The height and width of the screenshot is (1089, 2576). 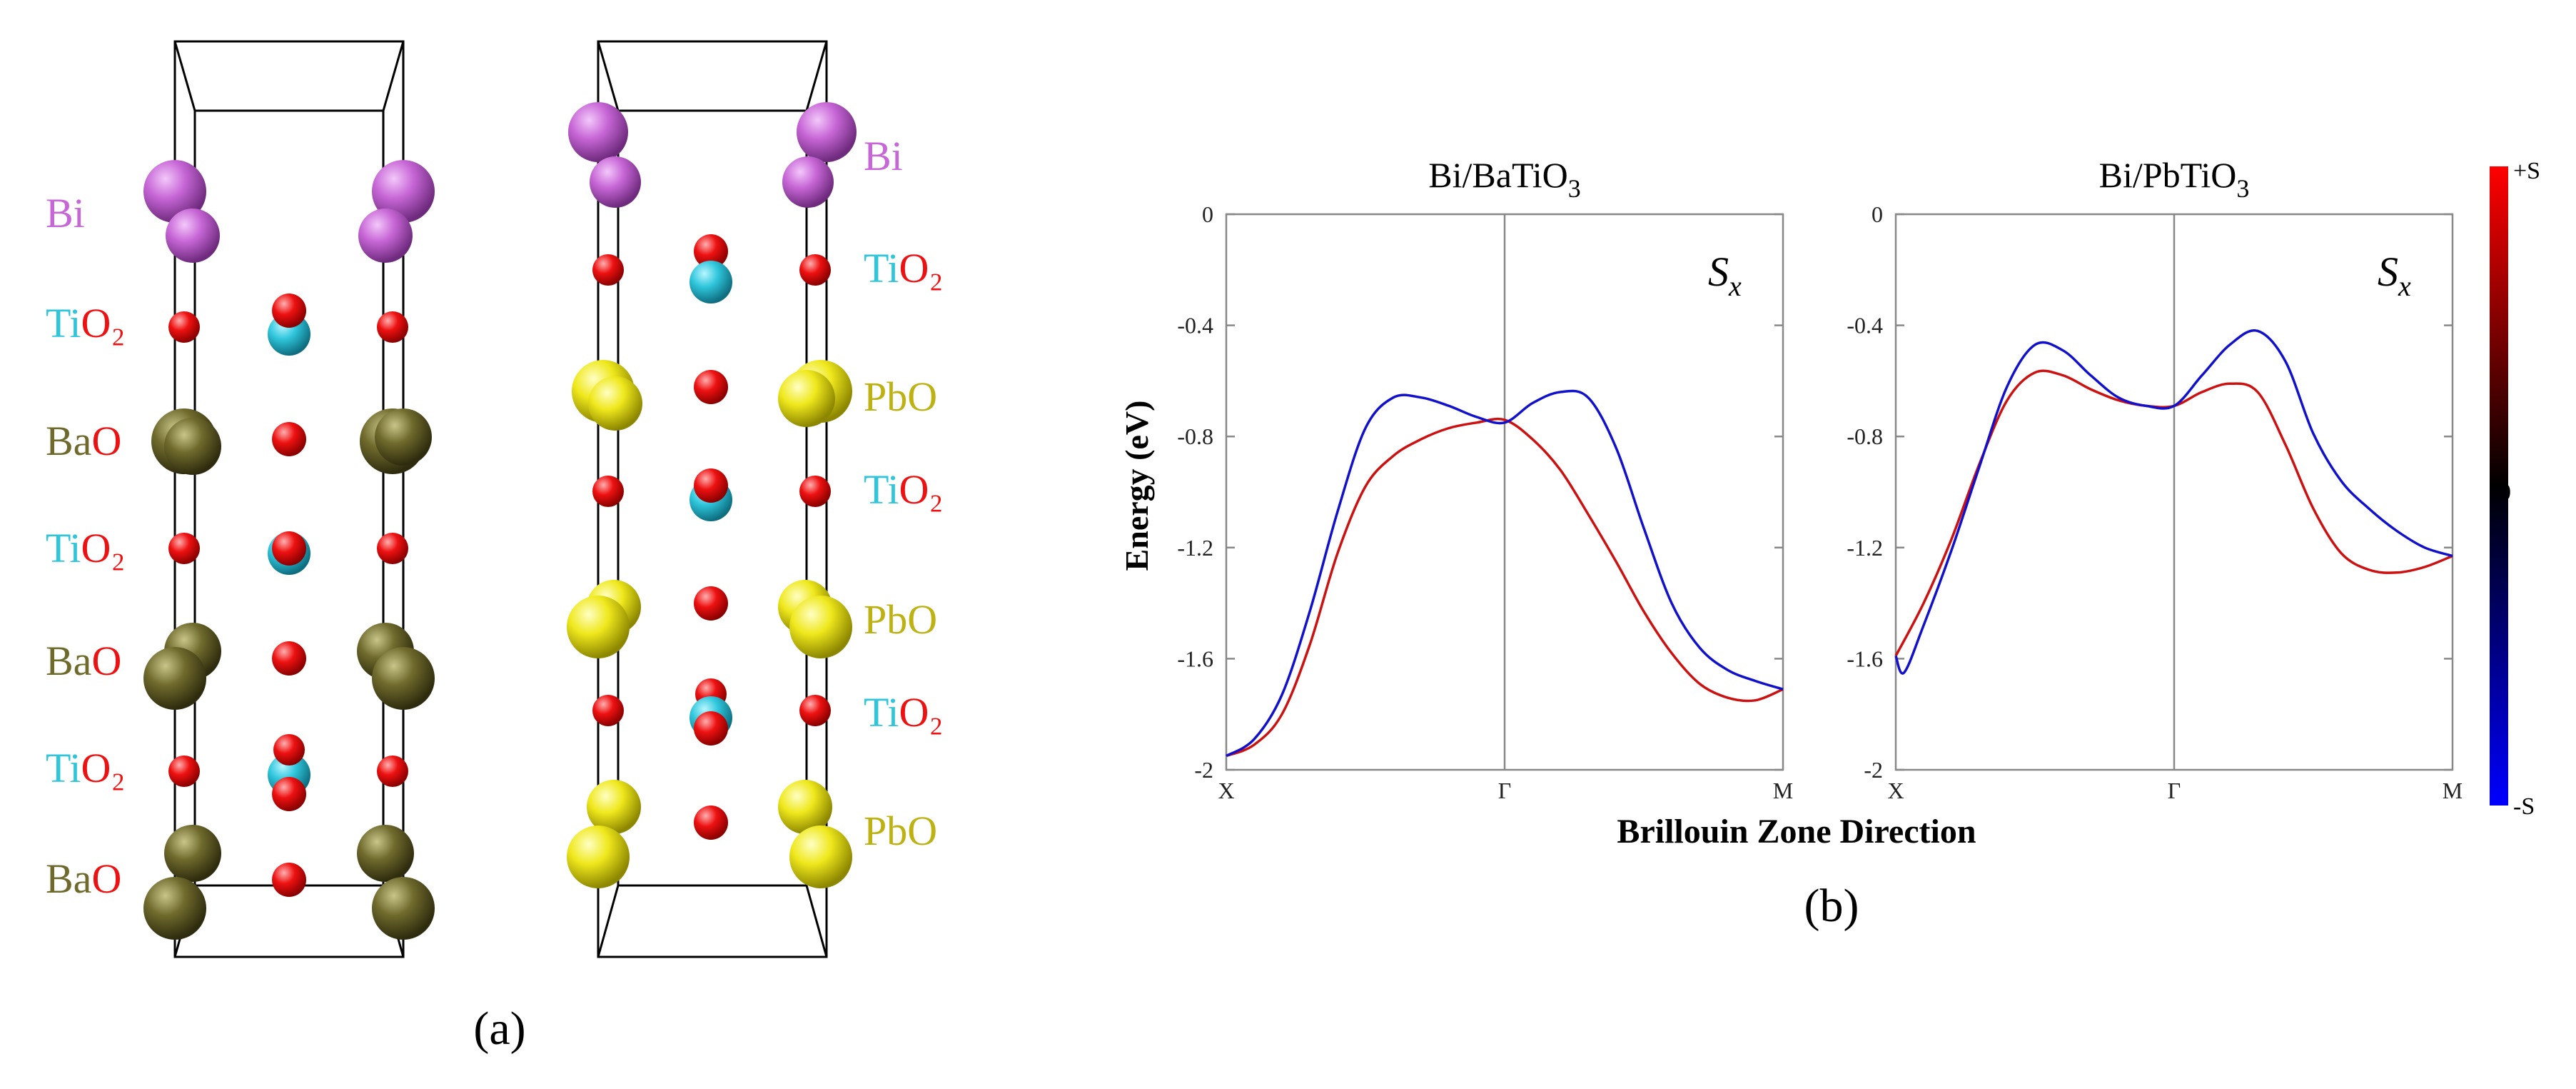 I want to click on pbtio3-unit-cell, so click(x=712, y=499).